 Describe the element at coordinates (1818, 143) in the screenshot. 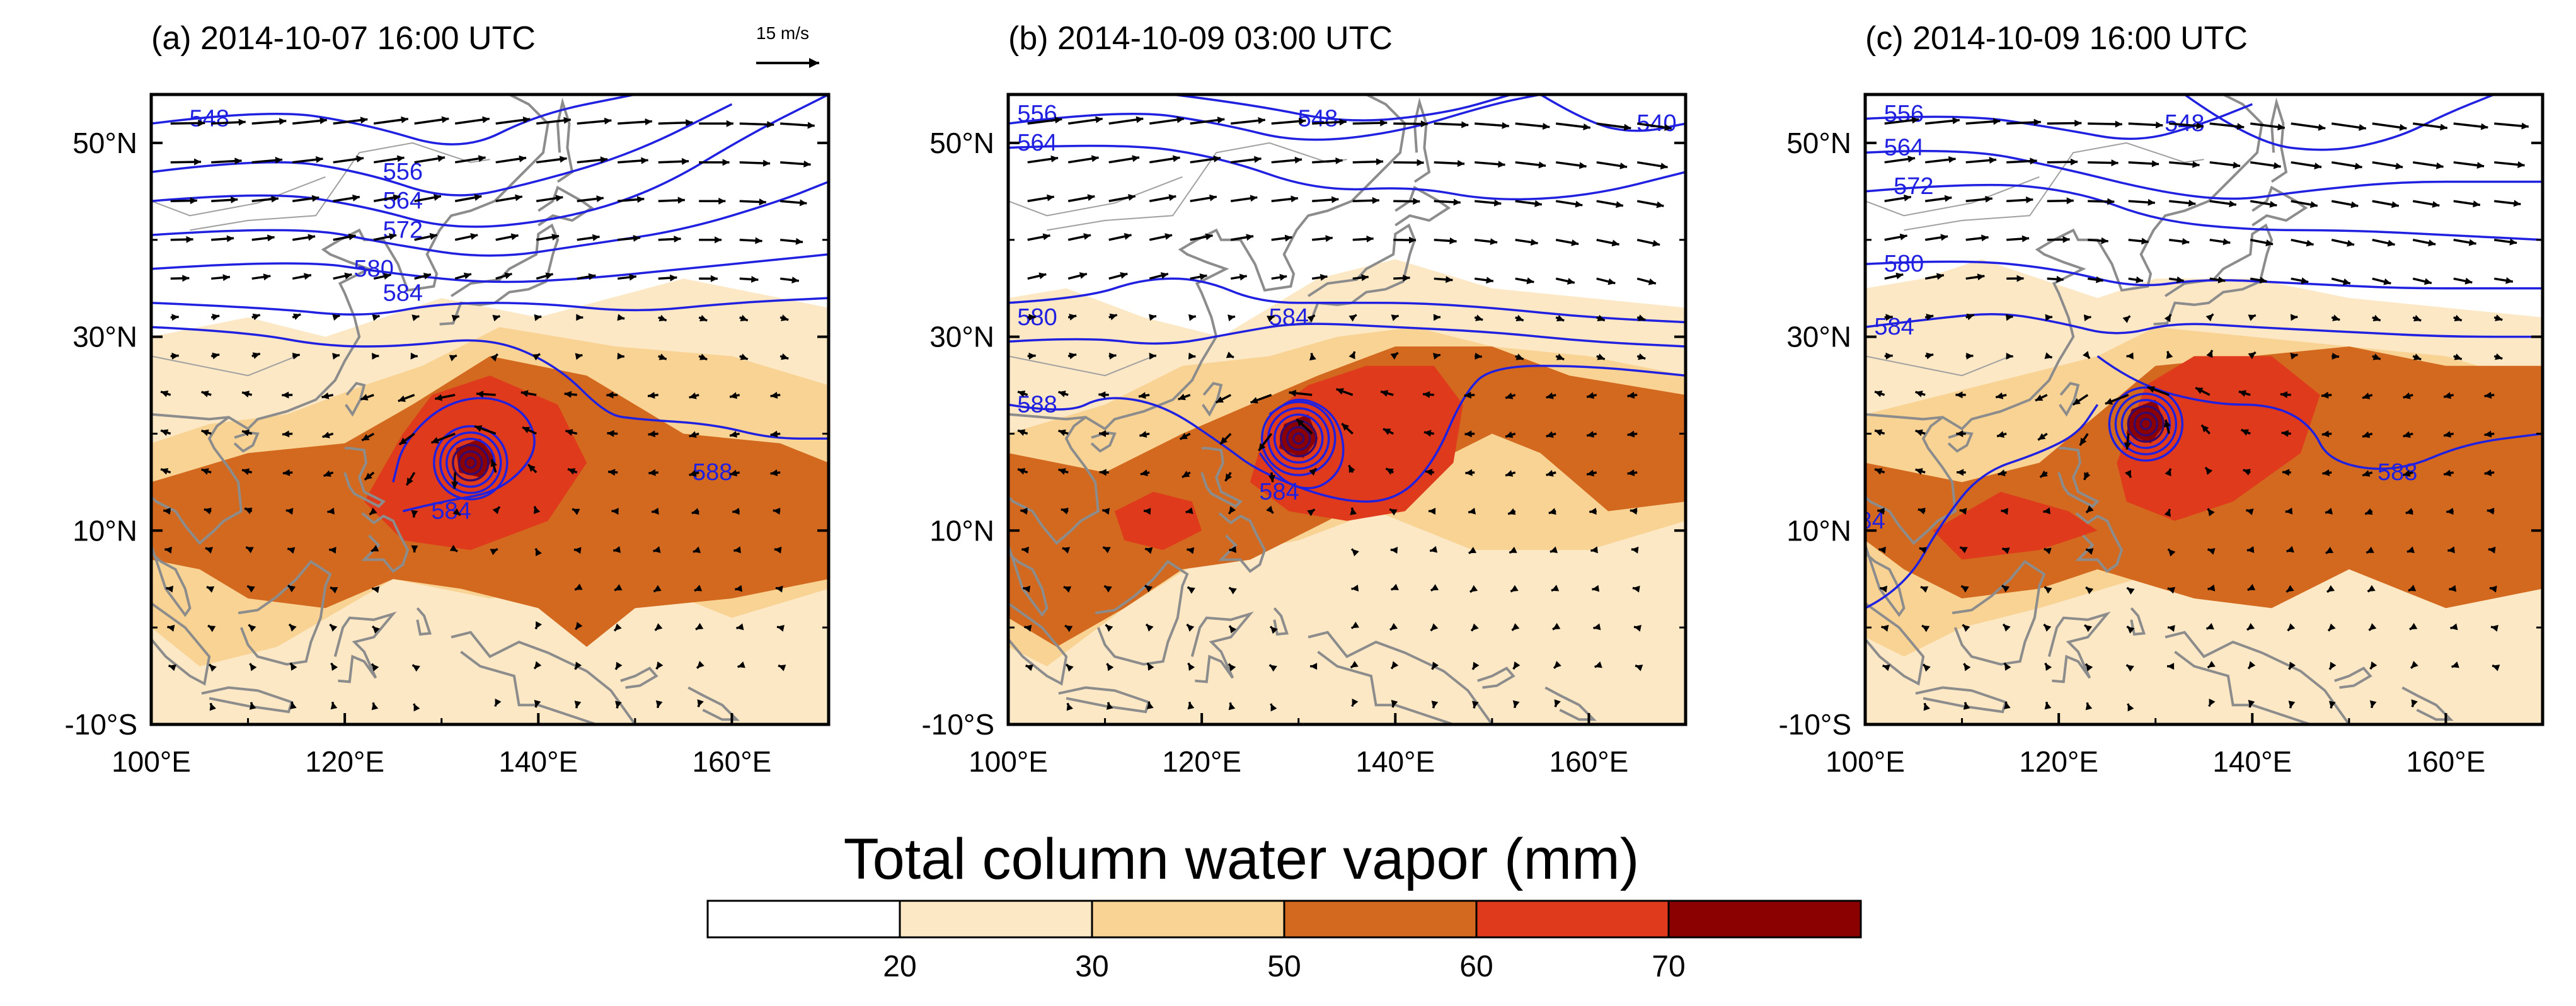

I see `y-tick-label: 50°N` at that location.